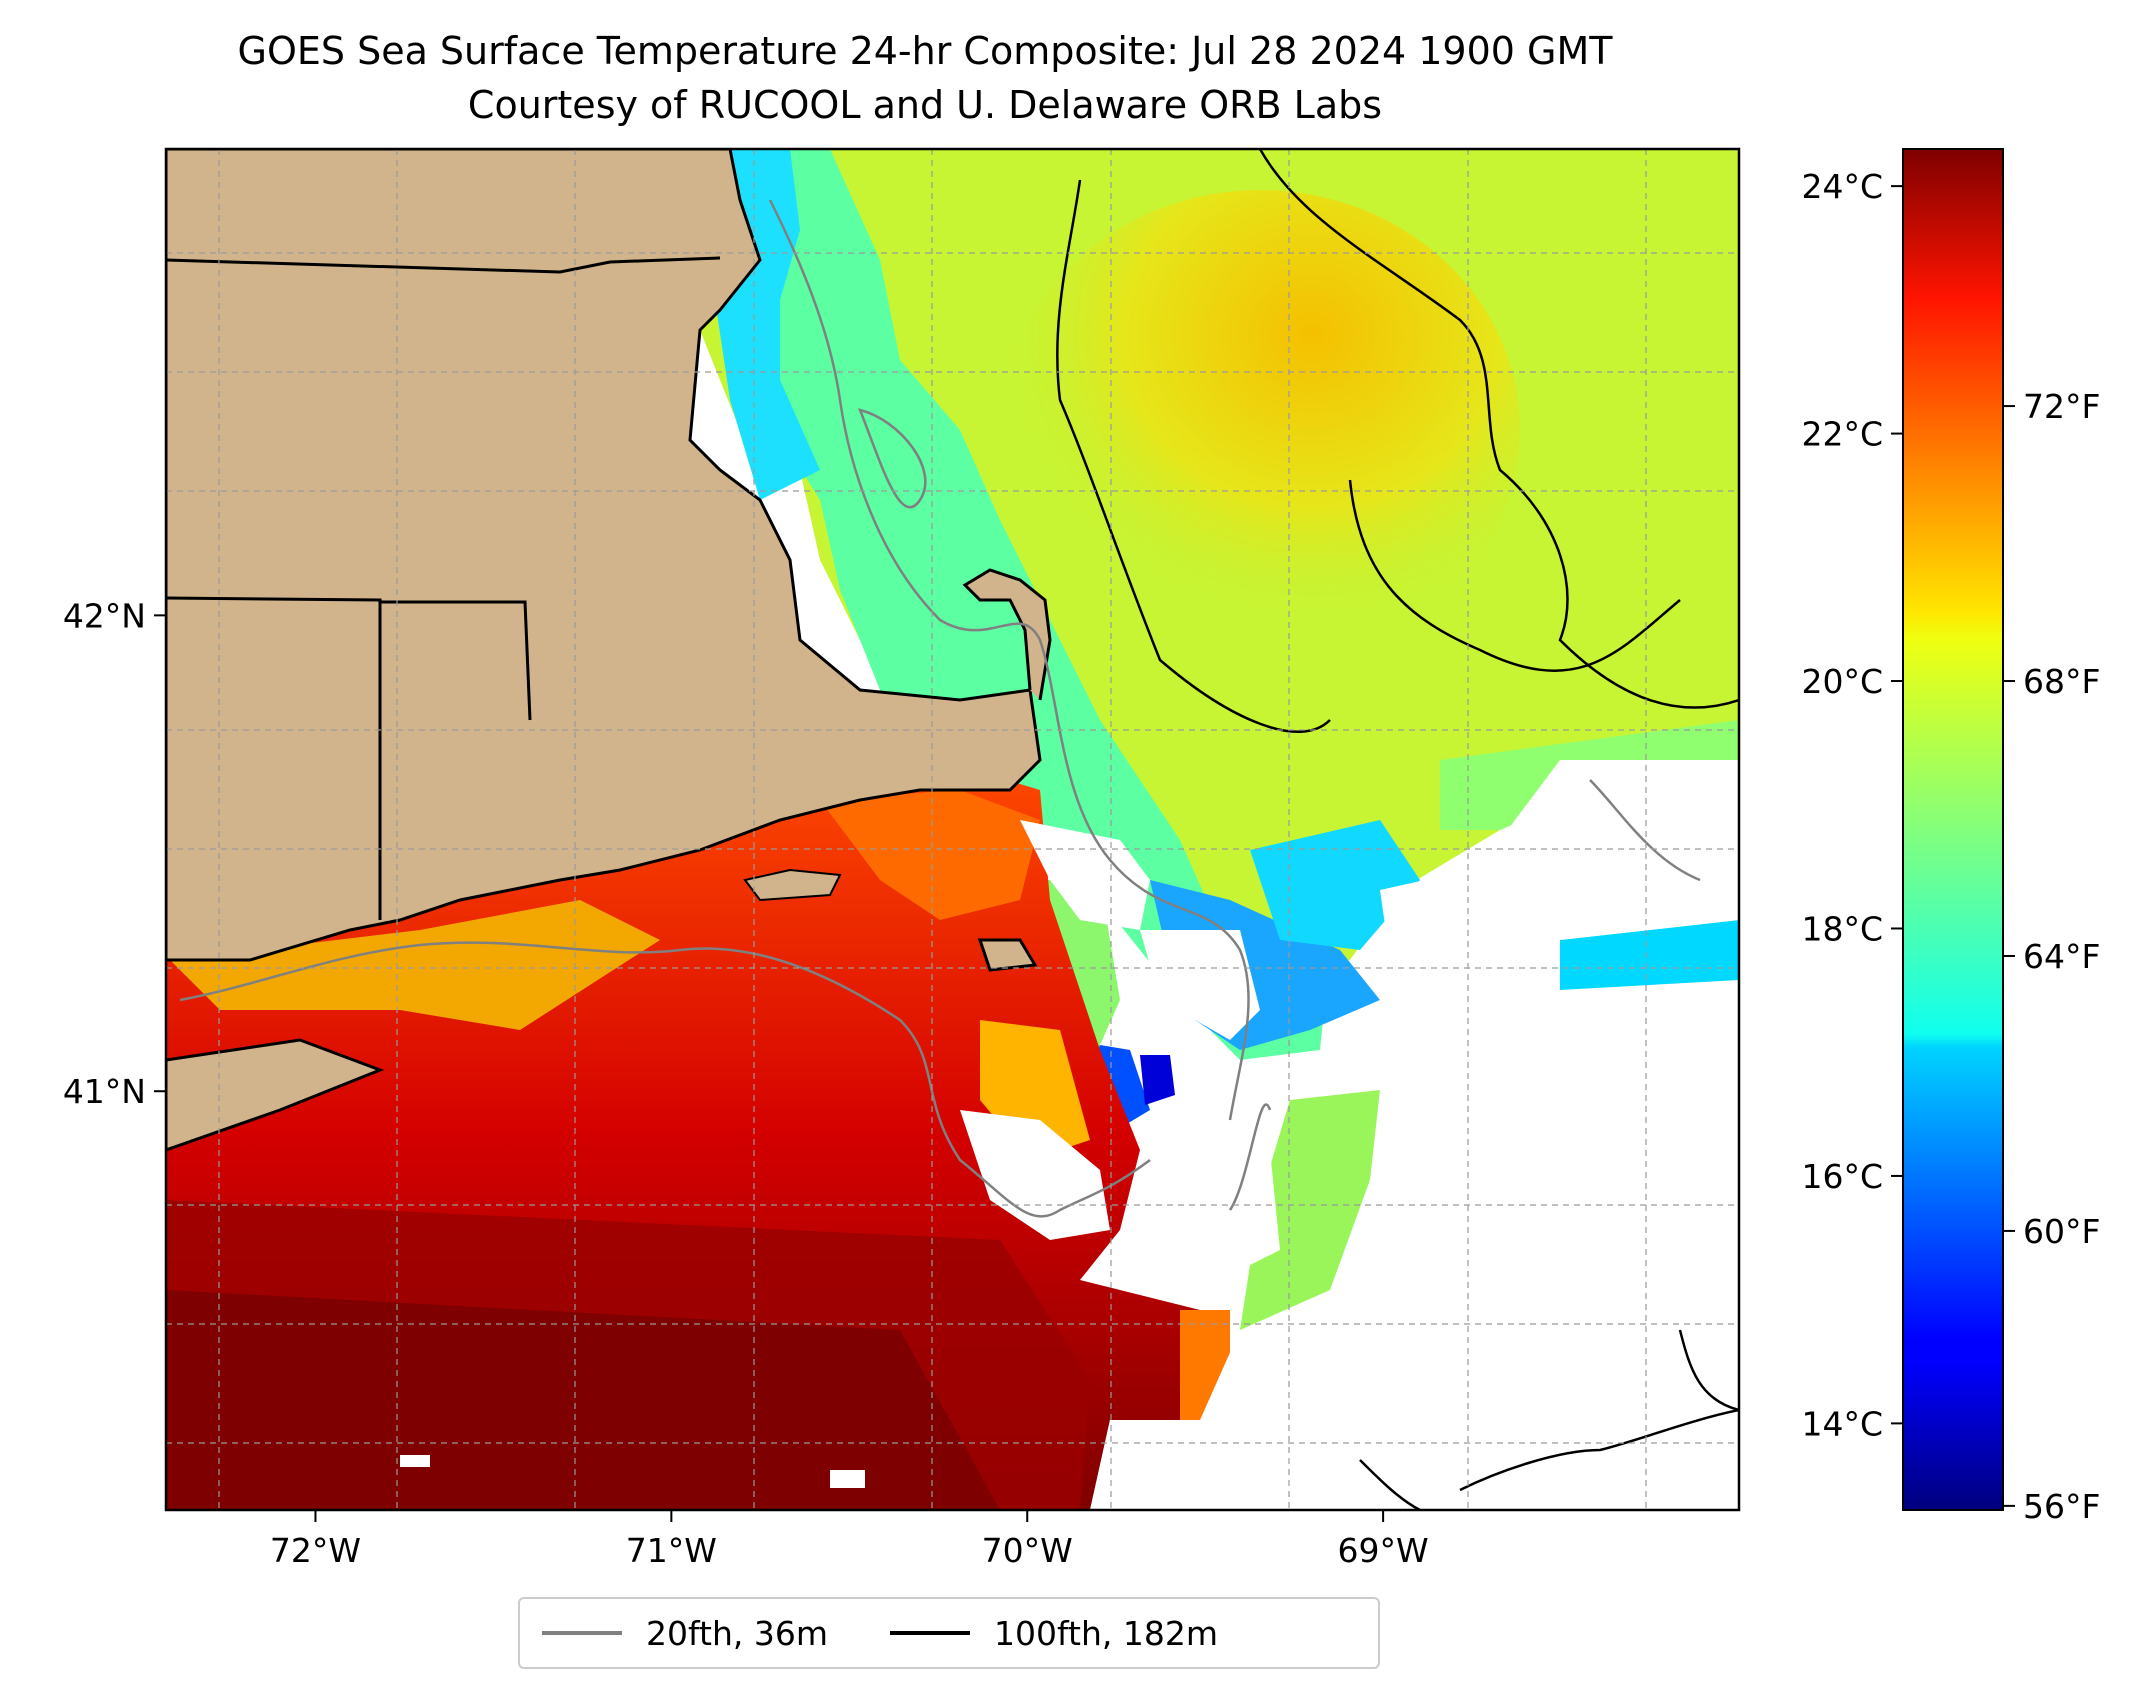 This screenshot has width=2154, height=1698. What do you see at coordinates (1383, 1550) in the screenshot?
I see `x-tick-label: 69°W` at bounding box center [1383, 1550].